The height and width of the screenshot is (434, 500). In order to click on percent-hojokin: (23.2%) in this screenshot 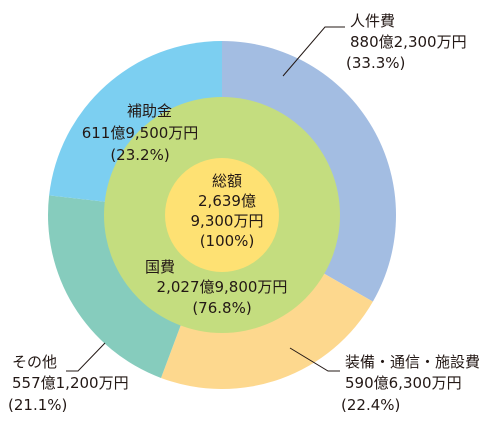, I will do `click(139, 155)`.